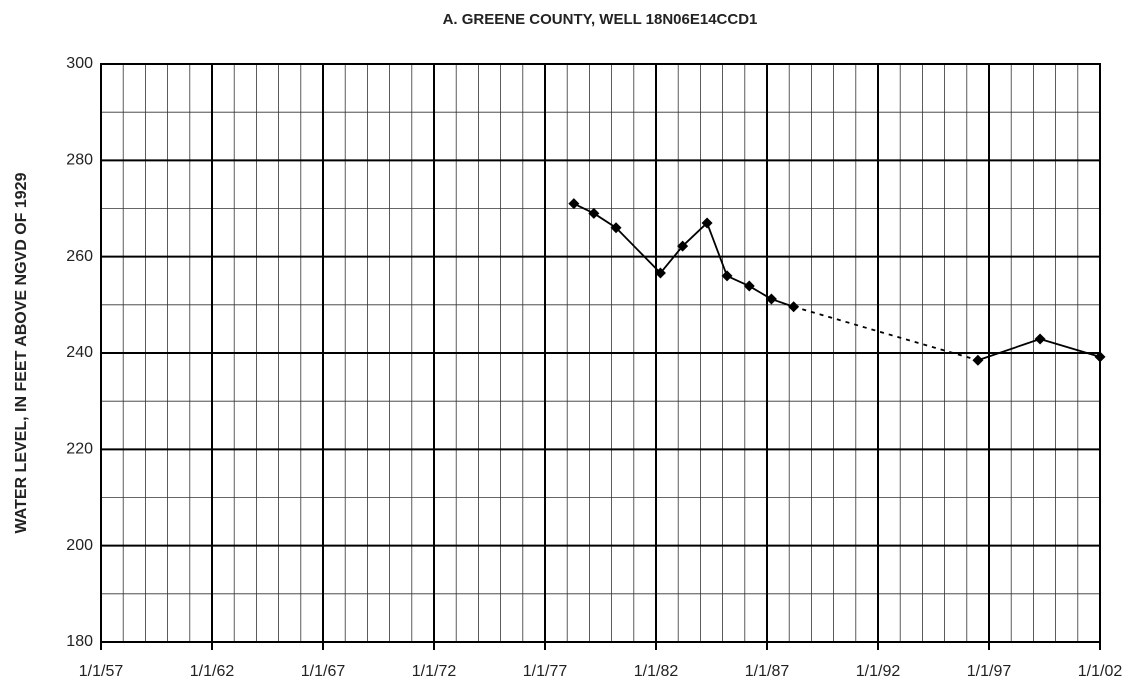 The image size is (1132, 685). I want to click on x-tick-label: 1/1/77, so click(545, 671).